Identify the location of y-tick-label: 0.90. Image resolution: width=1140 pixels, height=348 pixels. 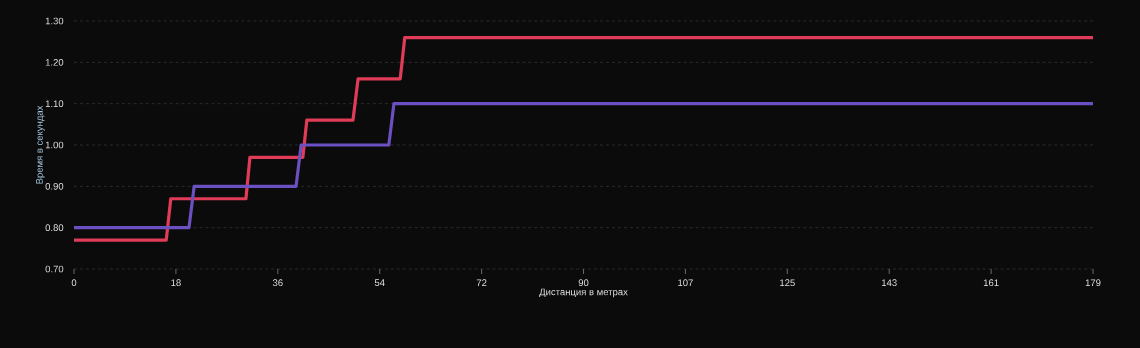
(54, 186).